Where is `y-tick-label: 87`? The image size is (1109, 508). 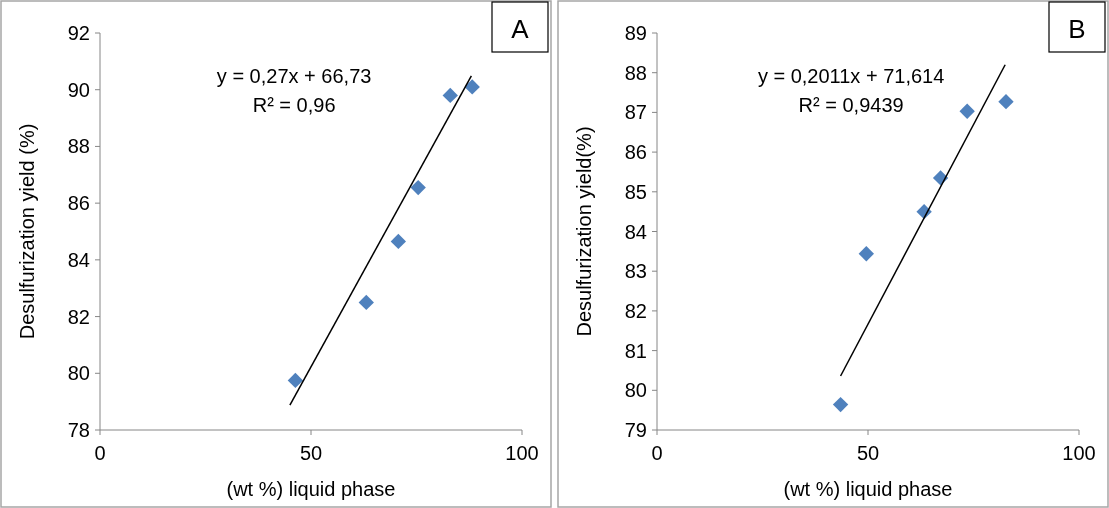
y-tick-label: 87 is located at coordinates (635, 112).